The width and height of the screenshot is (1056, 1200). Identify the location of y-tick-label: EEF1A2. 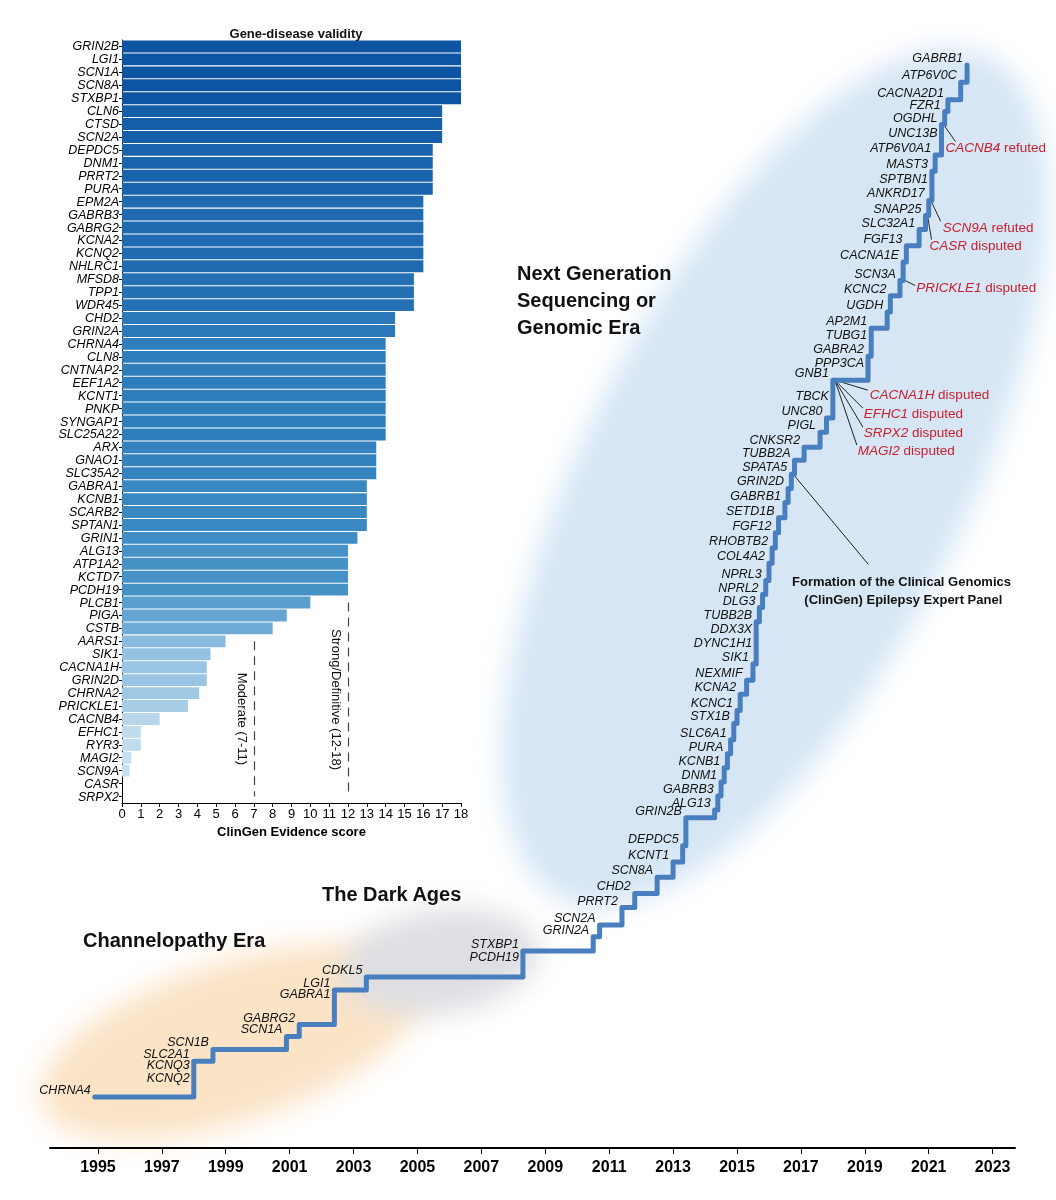
(96, 382).